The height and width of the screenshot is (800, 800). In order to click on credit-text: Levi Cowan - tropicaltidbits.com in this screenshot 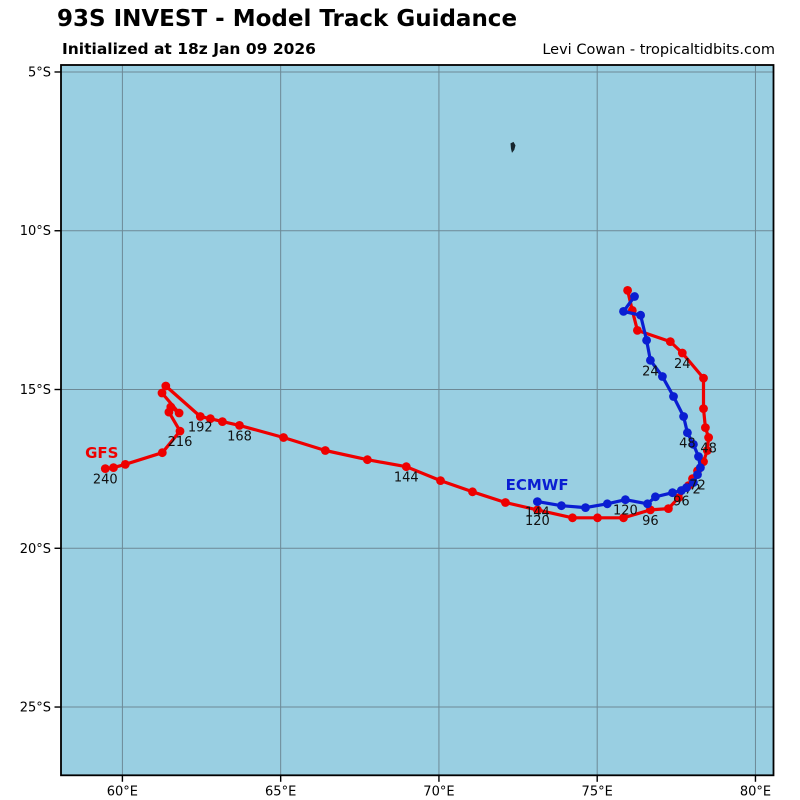, I will do `click(658, 50)`.